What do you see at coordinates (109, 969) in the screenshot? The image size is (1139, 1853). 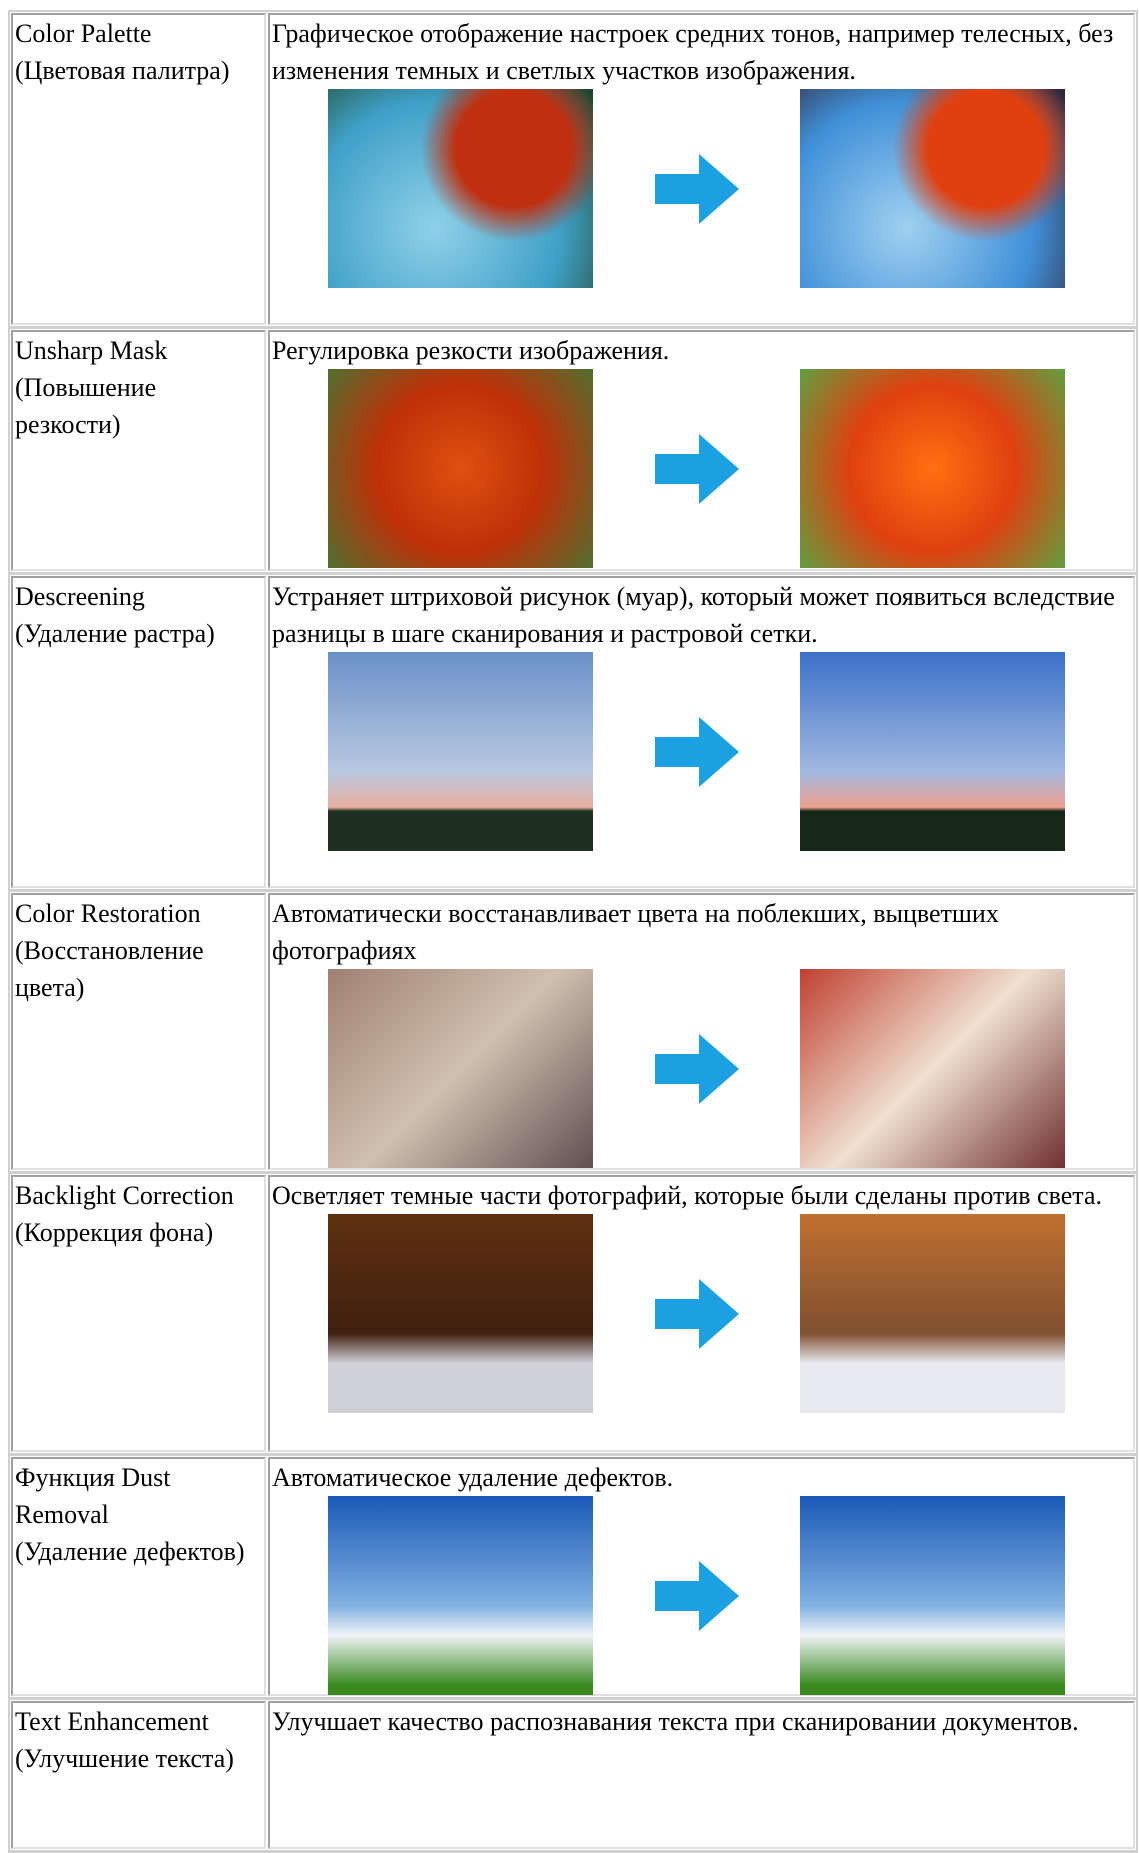 I see `feature-name-ru: (Восстановление цвета)` at bounding box center [109, 969].